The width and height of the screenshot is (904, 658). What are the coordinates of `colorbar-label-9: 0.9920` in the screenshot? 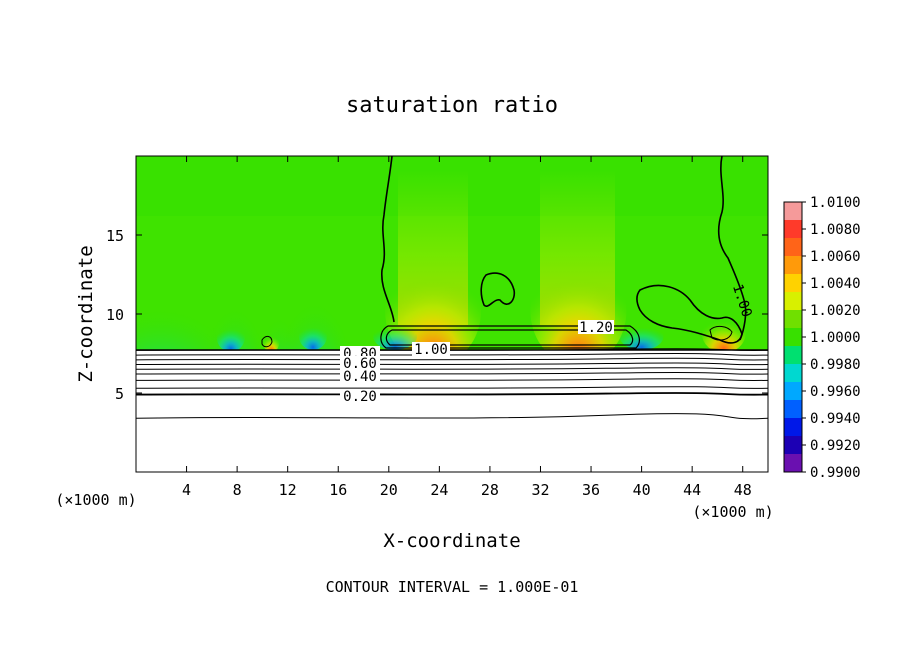 It's located at (835, 446).